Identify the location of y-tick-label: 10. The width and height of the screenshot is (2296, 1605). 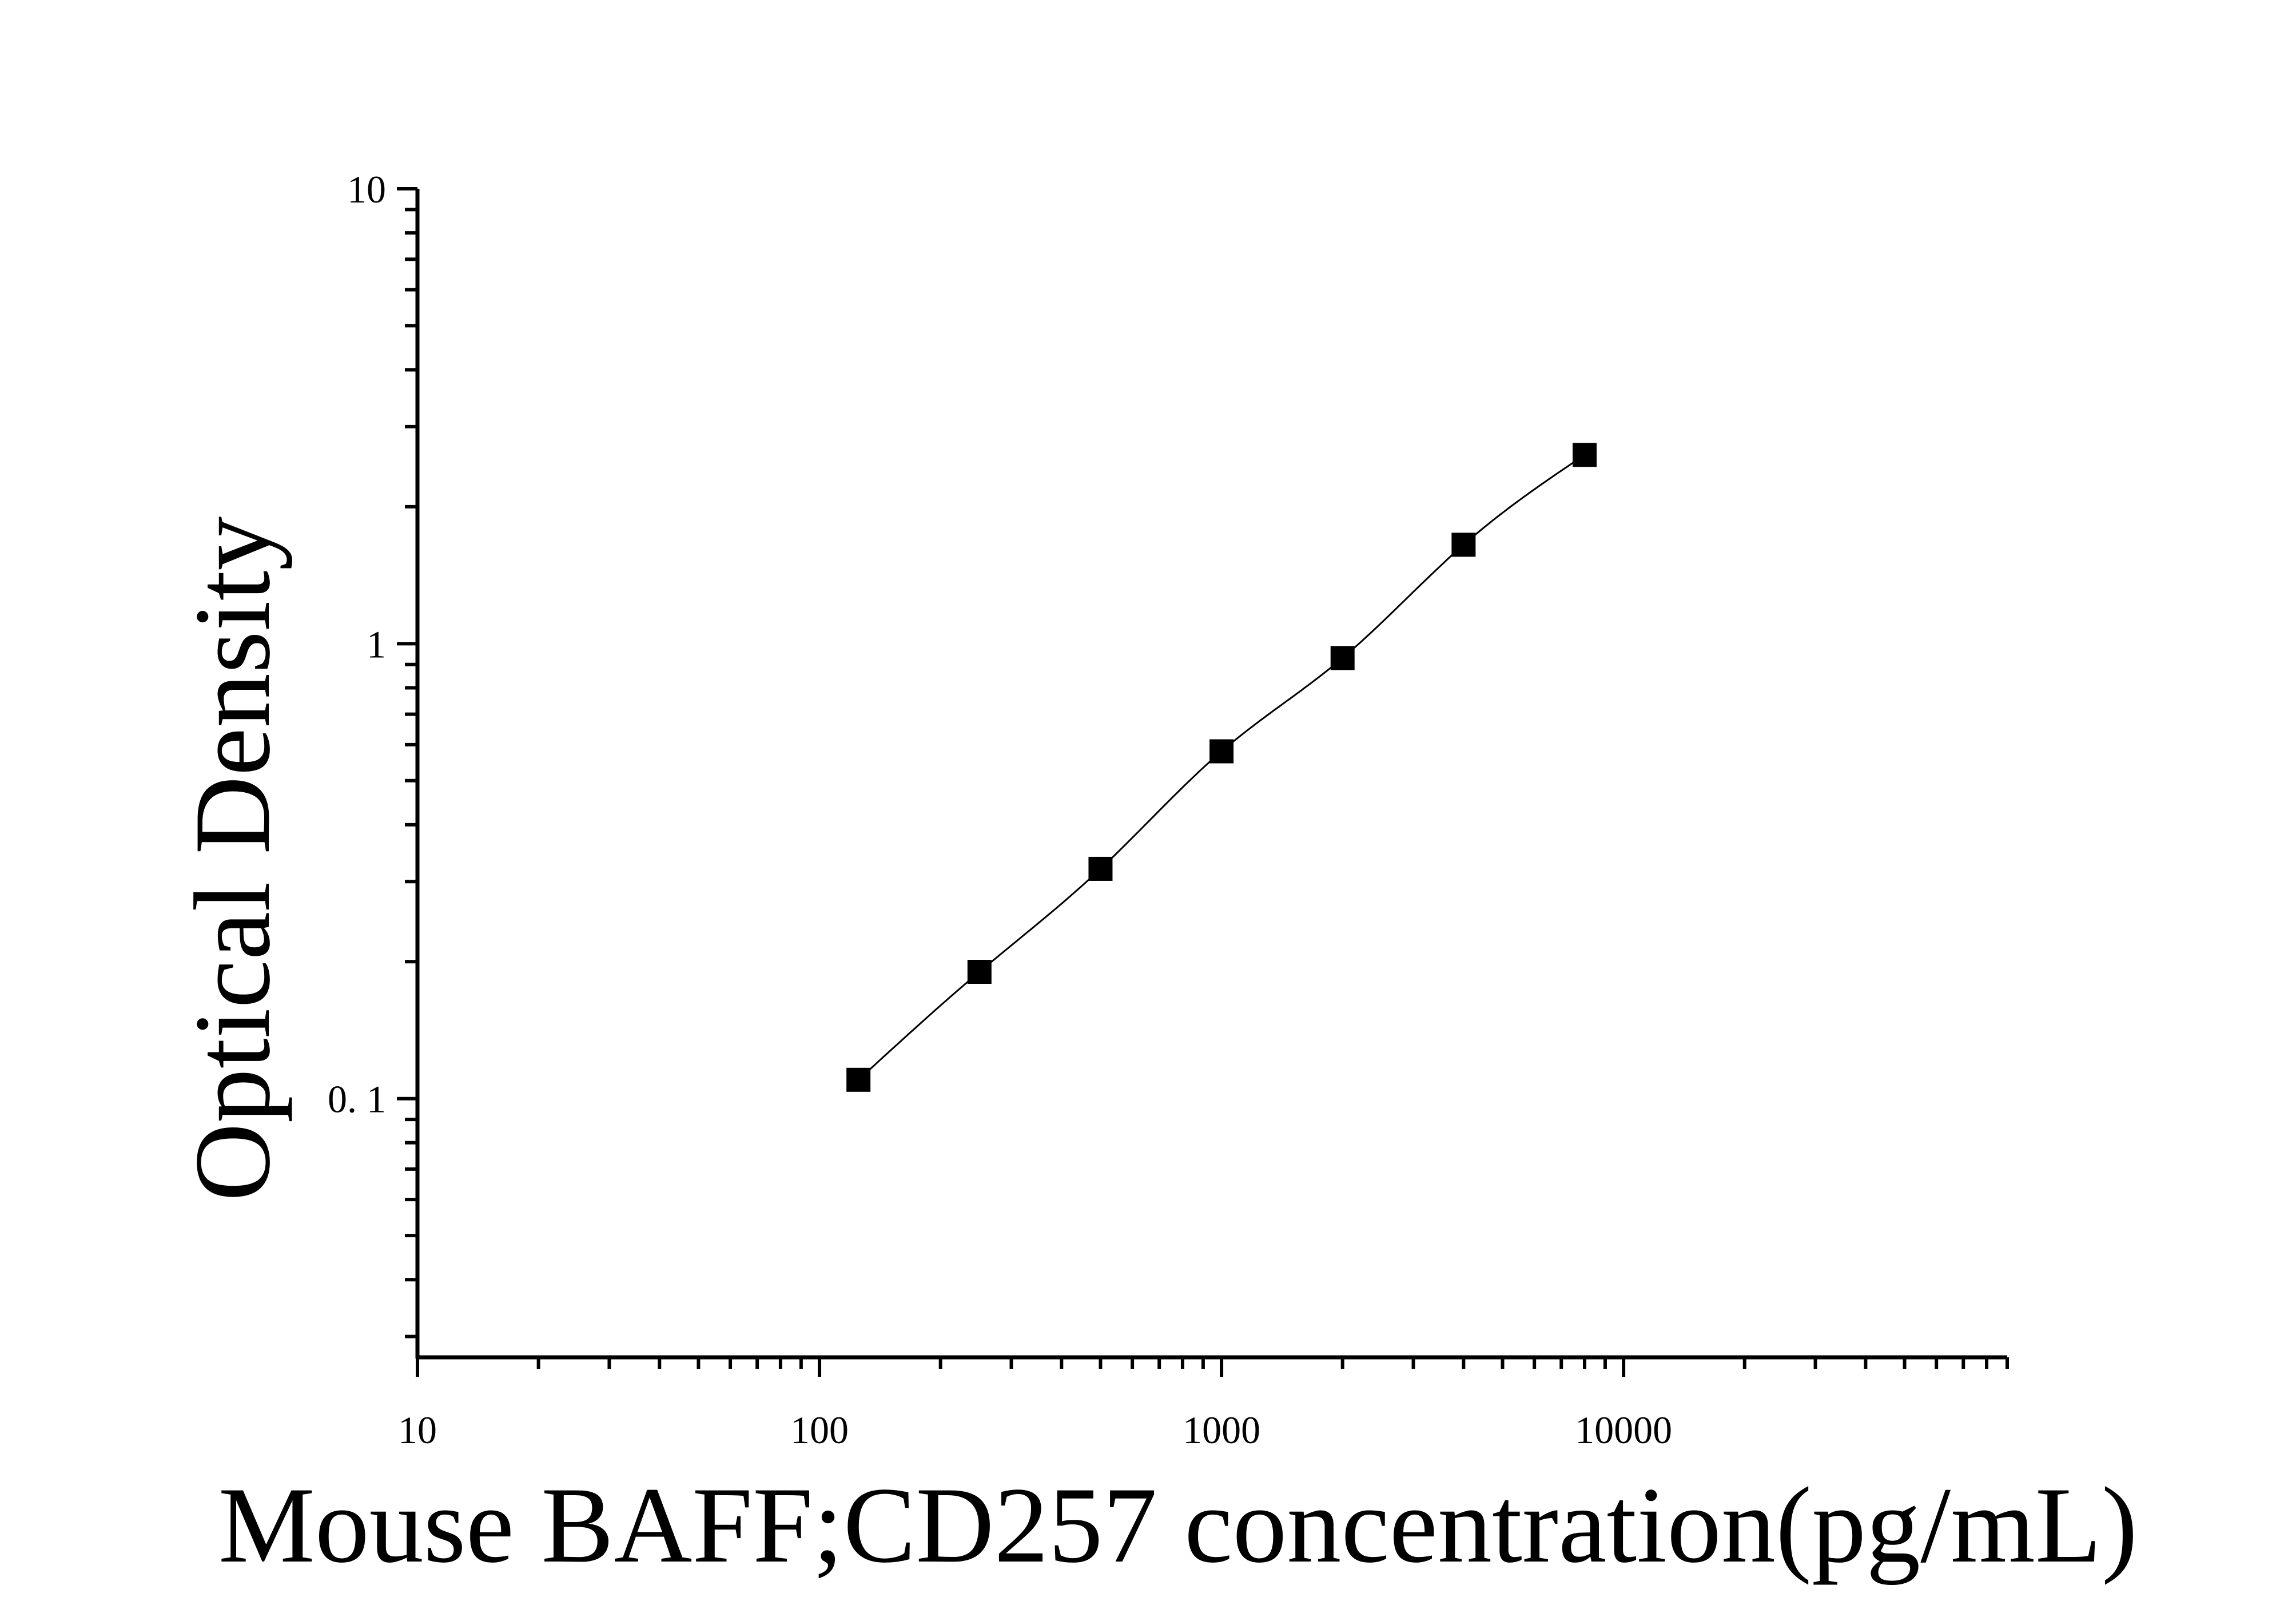
(366, 189).